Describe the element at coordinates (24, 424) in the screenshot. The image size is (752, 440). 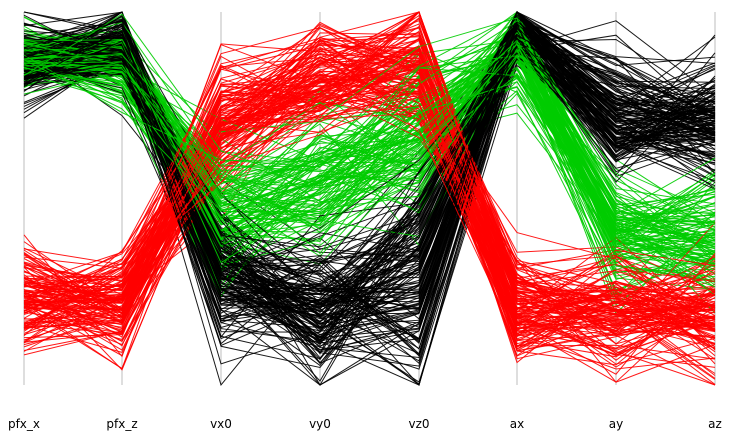
I see `axis-label-pfx_x: pfx_x` at that location.